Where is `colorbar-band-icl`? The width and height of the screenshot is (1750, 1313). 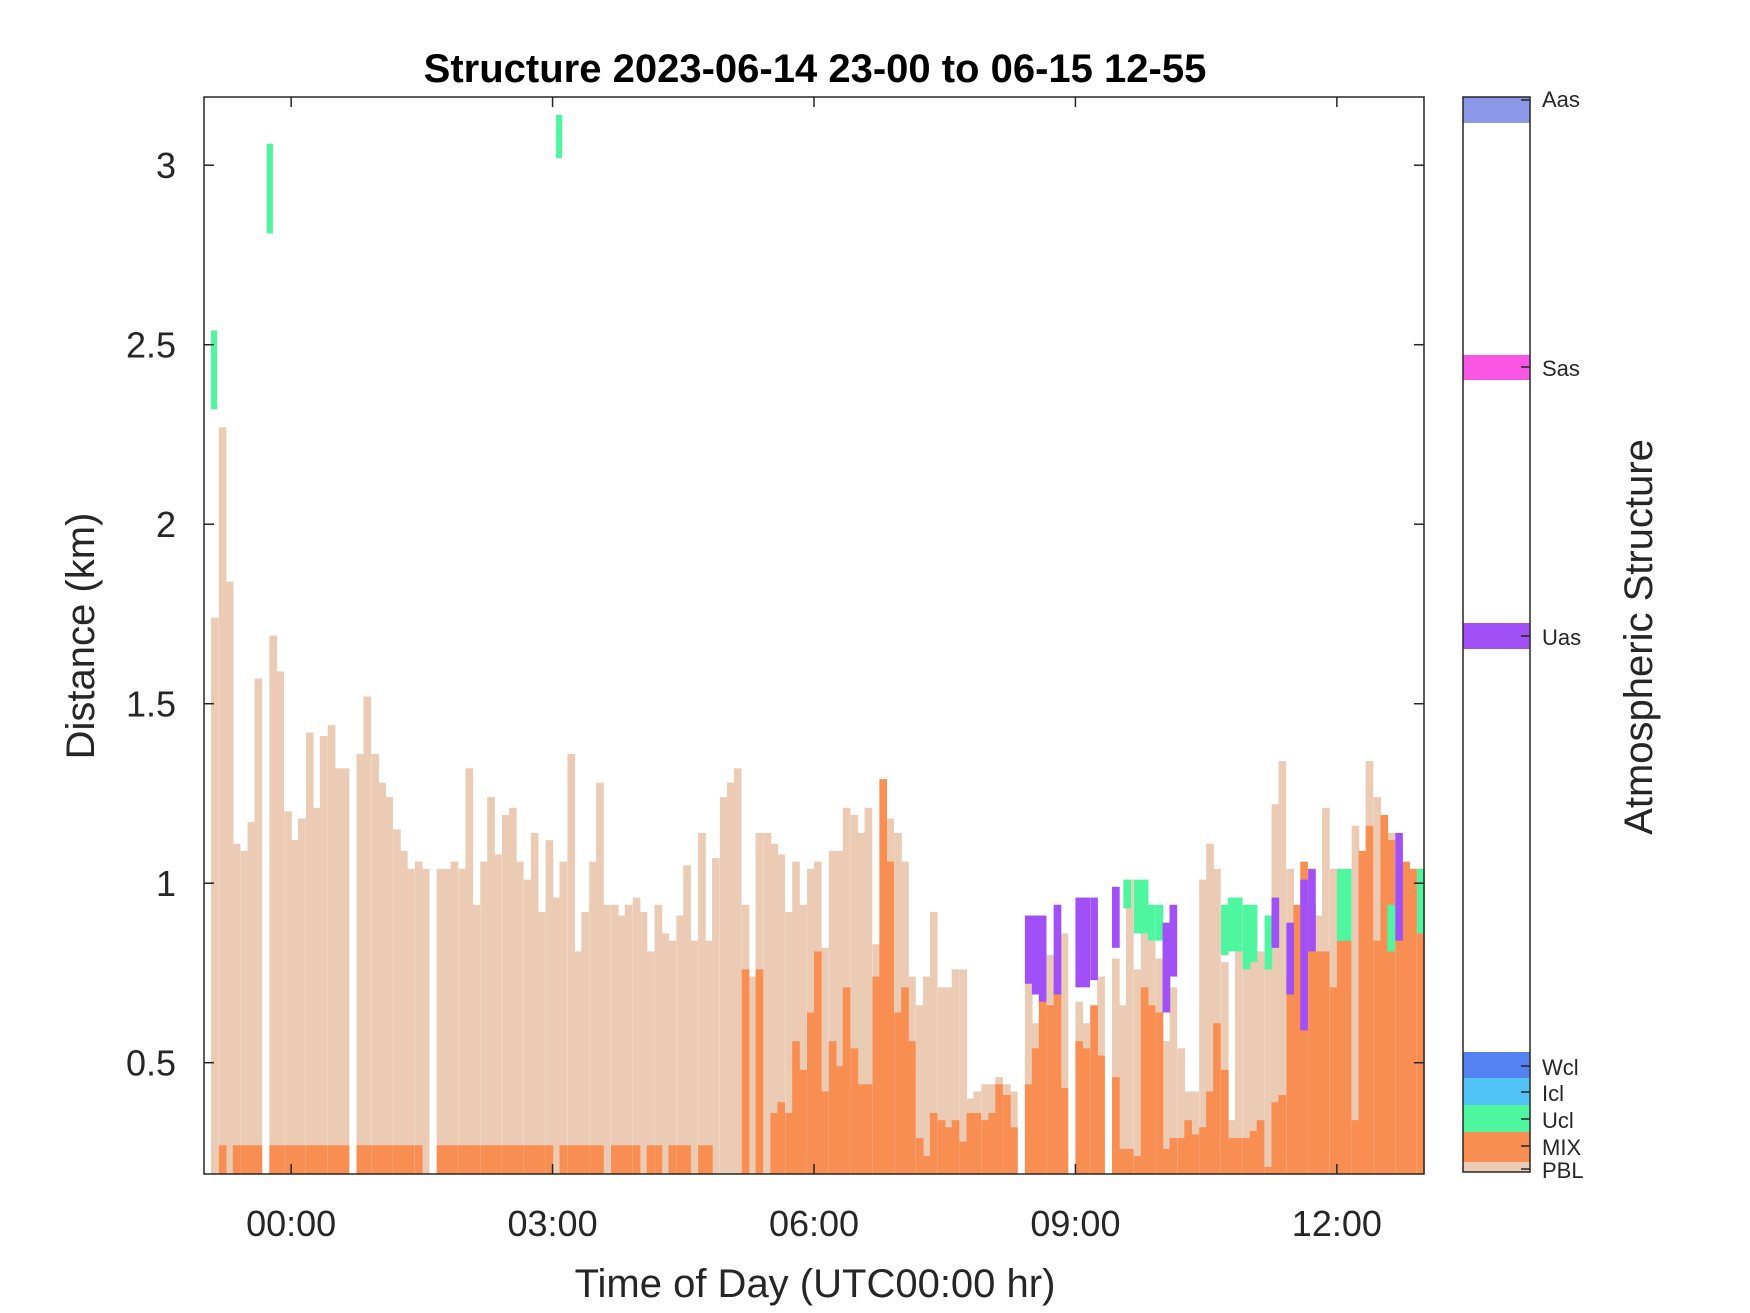
colorbar-band-icl is located at coordinates (1496, 1091).